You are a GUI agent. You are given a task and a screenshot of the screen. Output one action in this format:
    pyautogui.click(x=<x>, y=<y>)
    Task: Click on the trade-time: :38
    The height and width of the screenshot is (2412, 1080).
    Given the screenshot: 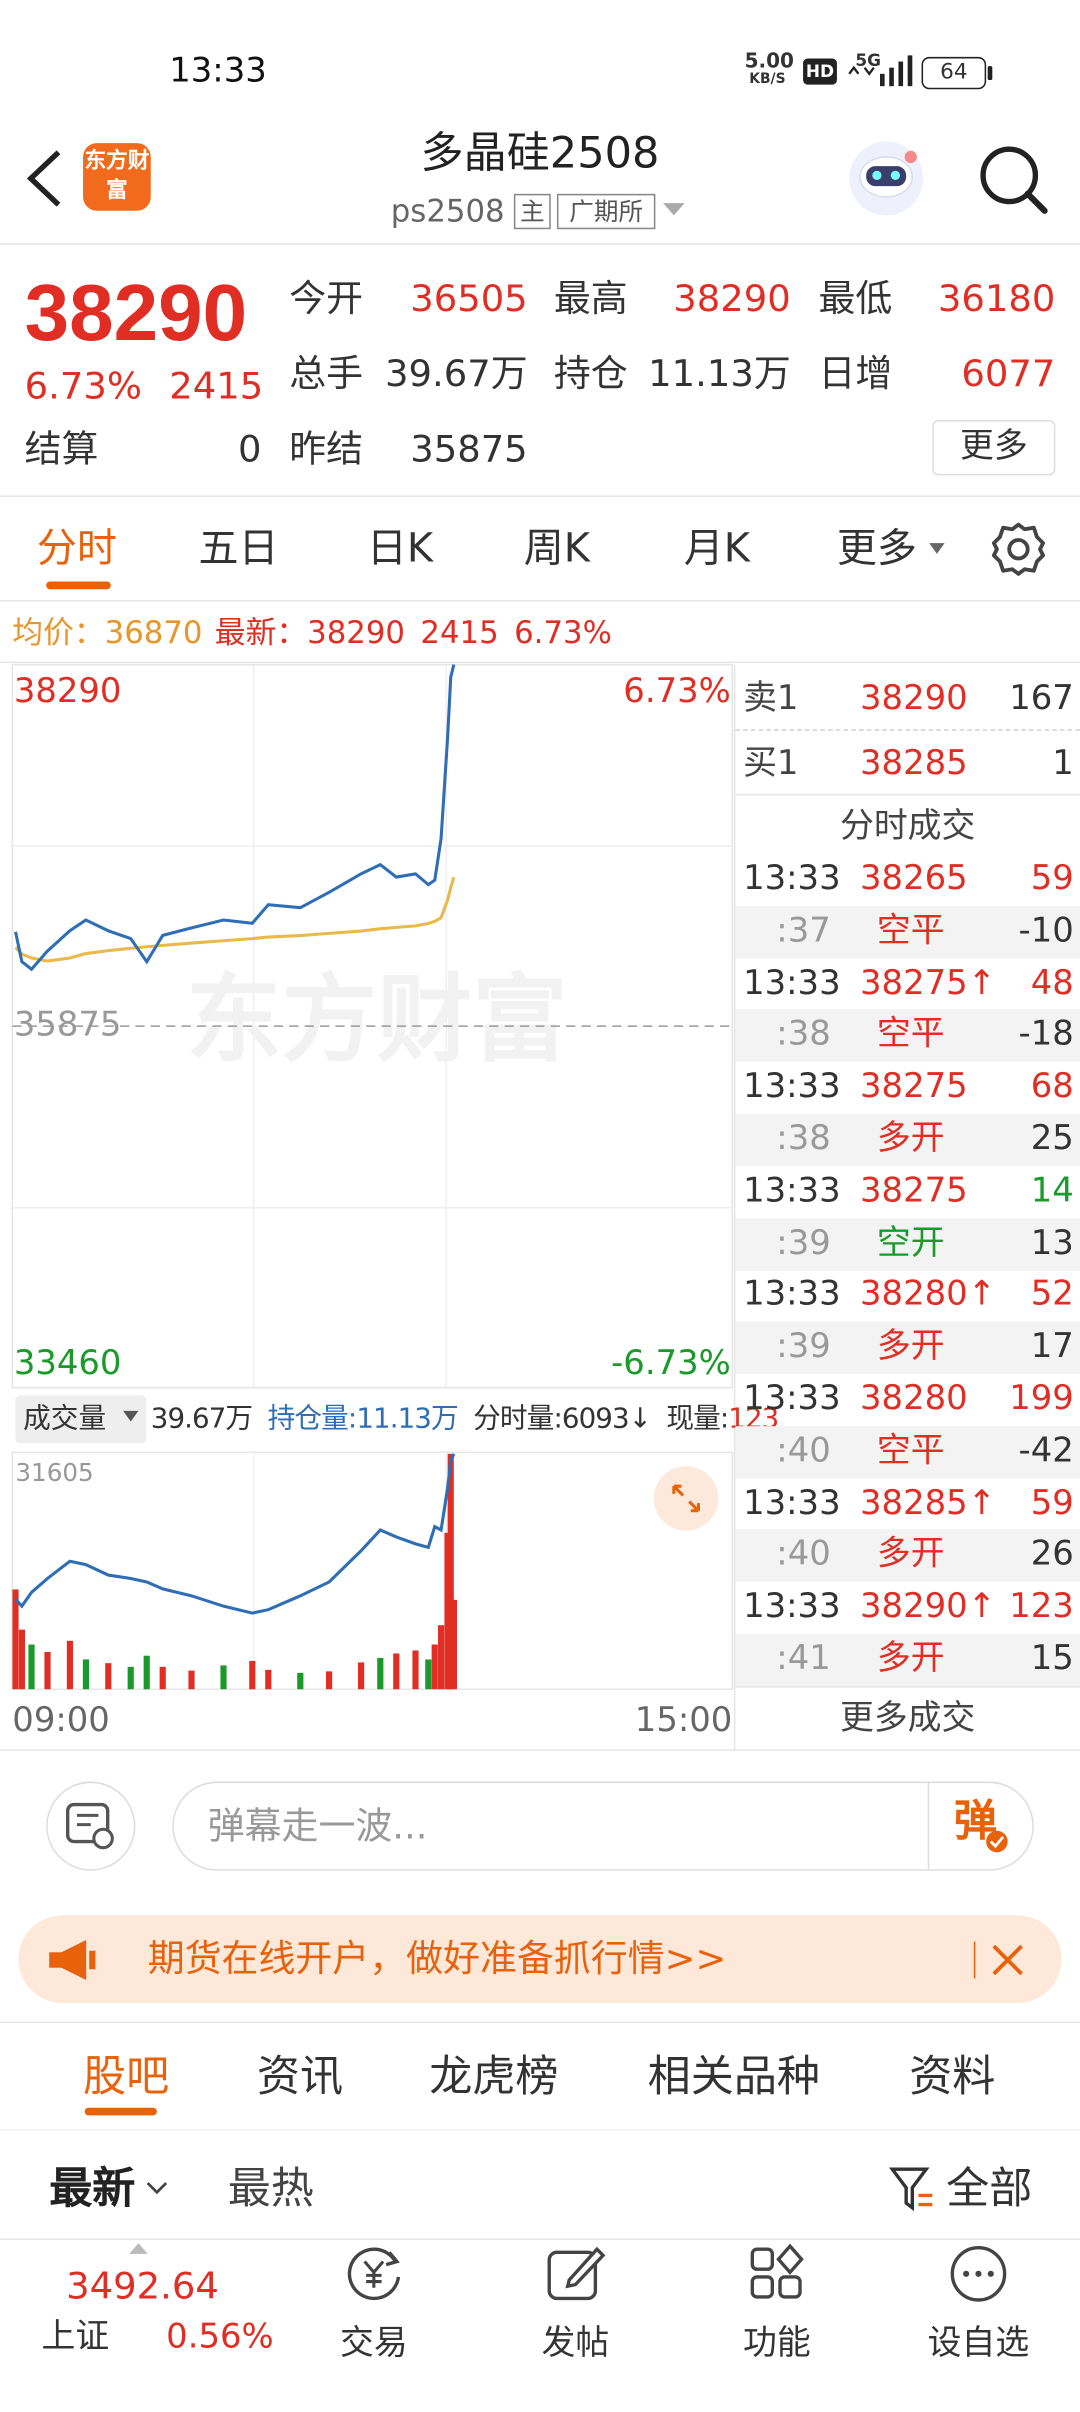 What is the action you would take?
    pyautogui.click(x=803, y=1139)
    